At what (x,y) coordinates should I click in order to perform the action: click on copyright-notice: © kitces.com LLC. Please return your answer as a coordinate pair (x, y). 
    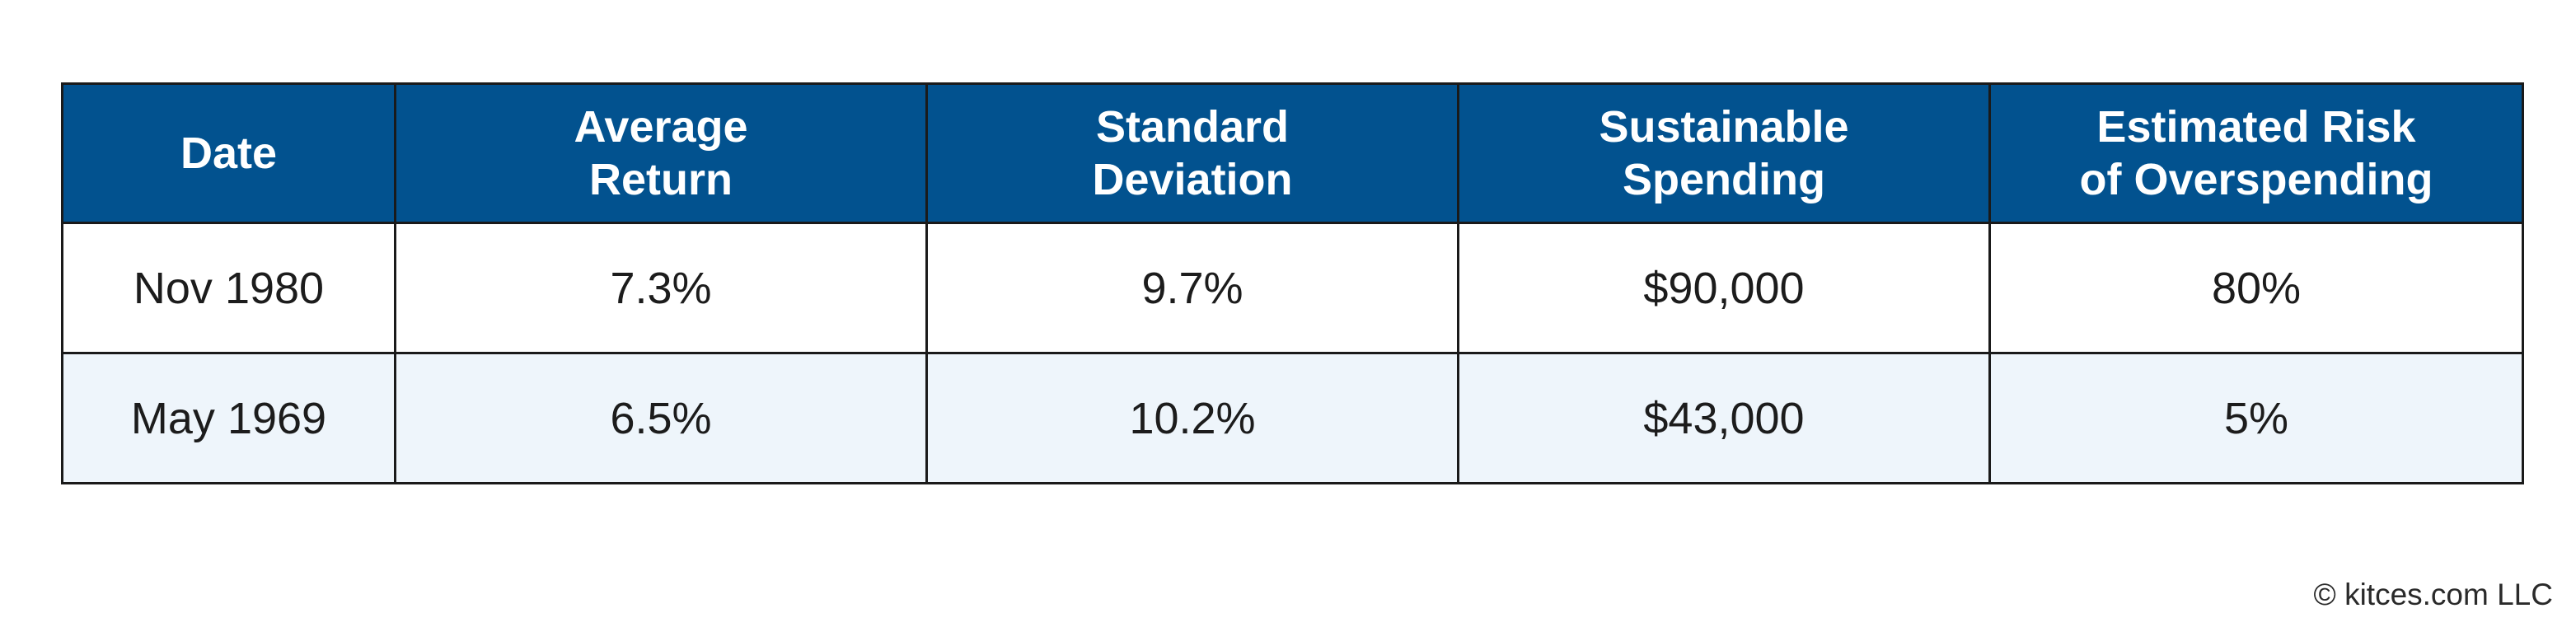
    Looking at the image, I should click on (2433, 594).